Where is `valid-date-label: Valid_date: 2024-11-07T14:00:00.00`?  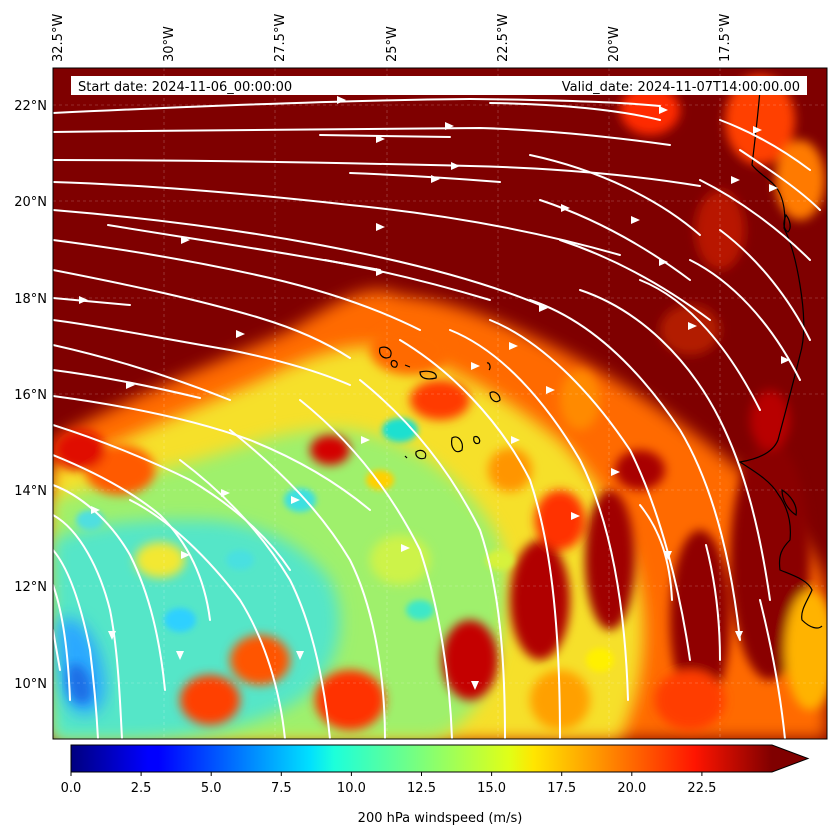 valid-date-label: Valid_date: 2024-11-07T14:00:00.00 is located at coordinates (681, 87).